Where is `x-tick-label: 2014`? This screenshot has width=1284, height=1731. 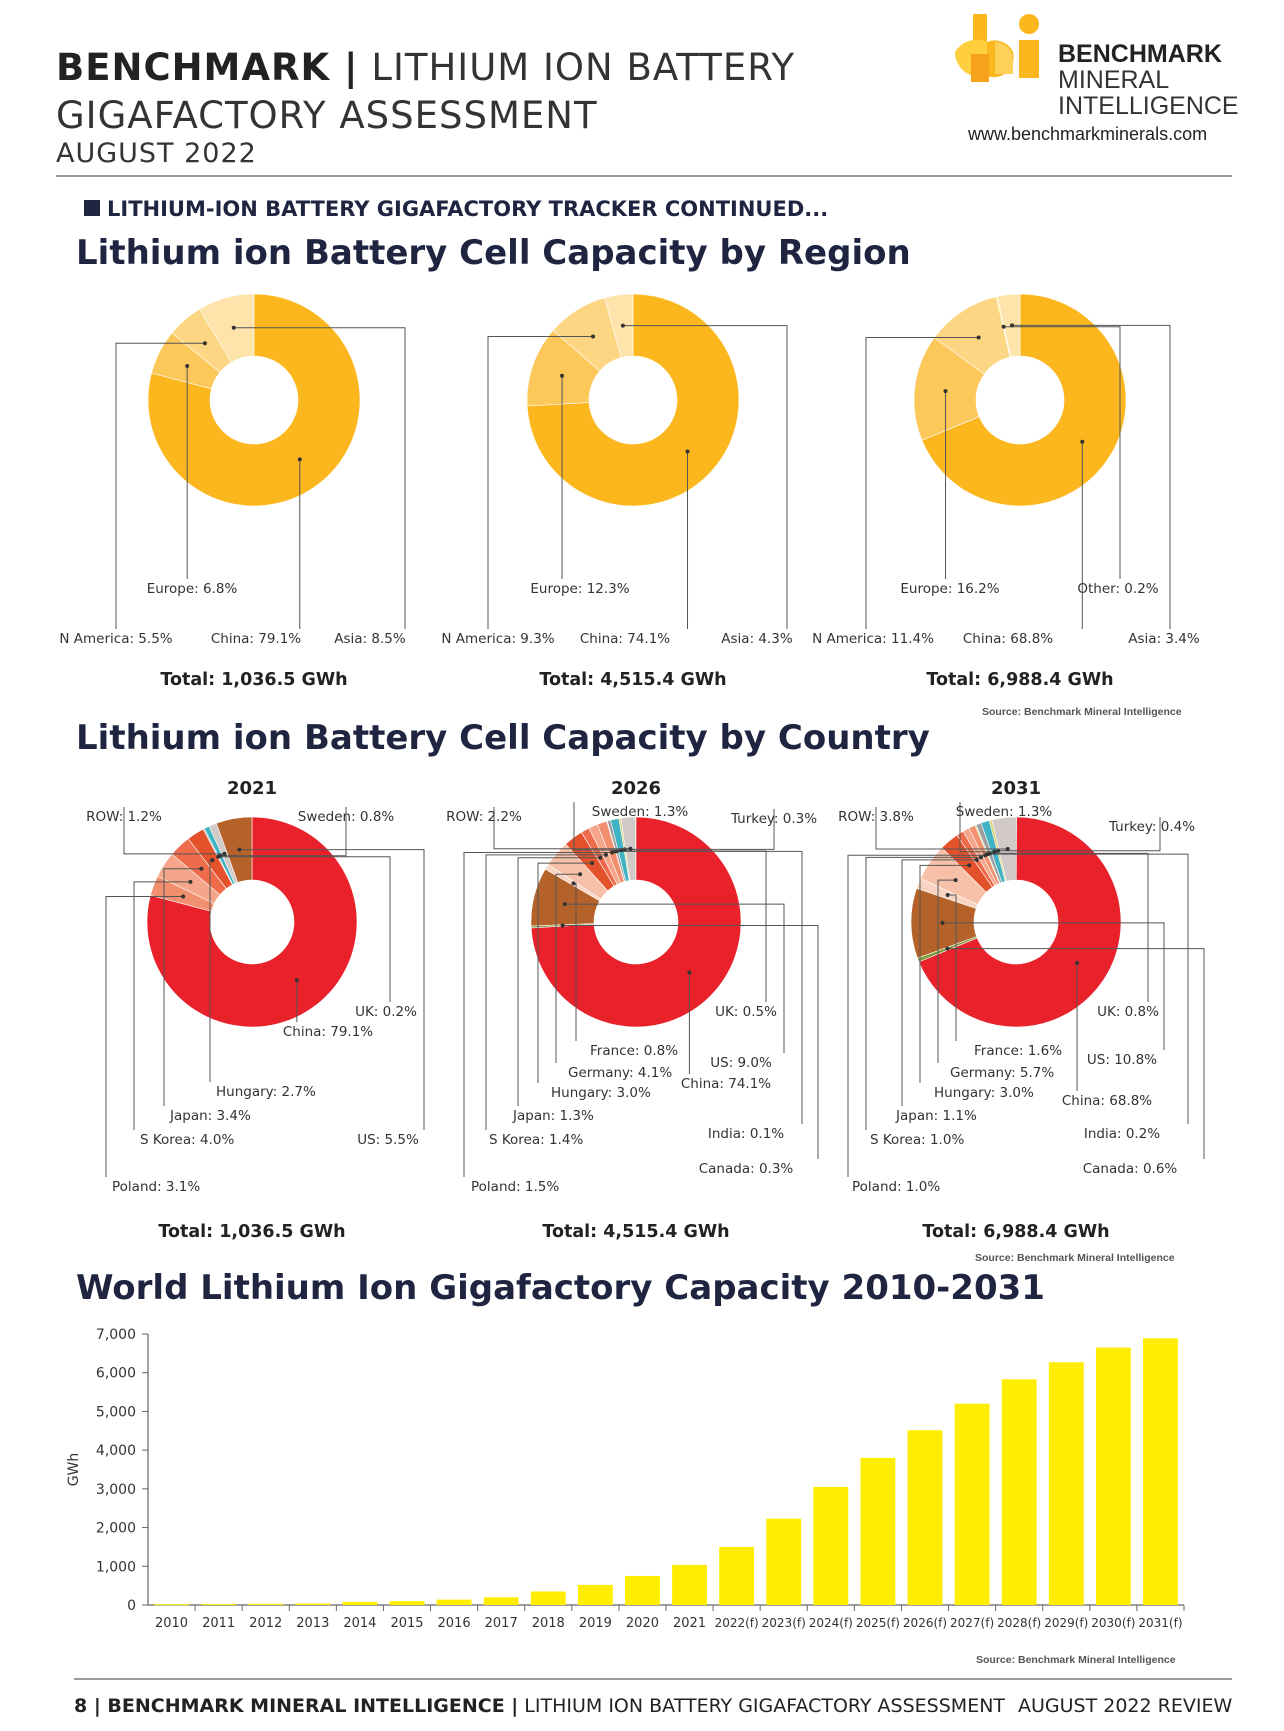 x-tick-label: 2014 is located at coordinates (359, 1623).